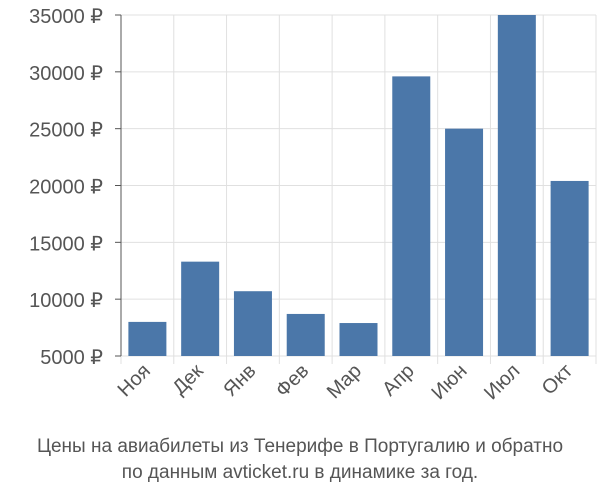  Describe the element at coordinates (71, 358) in the screenshot. I see `y-tick-label: 5000 ₽` at that location.